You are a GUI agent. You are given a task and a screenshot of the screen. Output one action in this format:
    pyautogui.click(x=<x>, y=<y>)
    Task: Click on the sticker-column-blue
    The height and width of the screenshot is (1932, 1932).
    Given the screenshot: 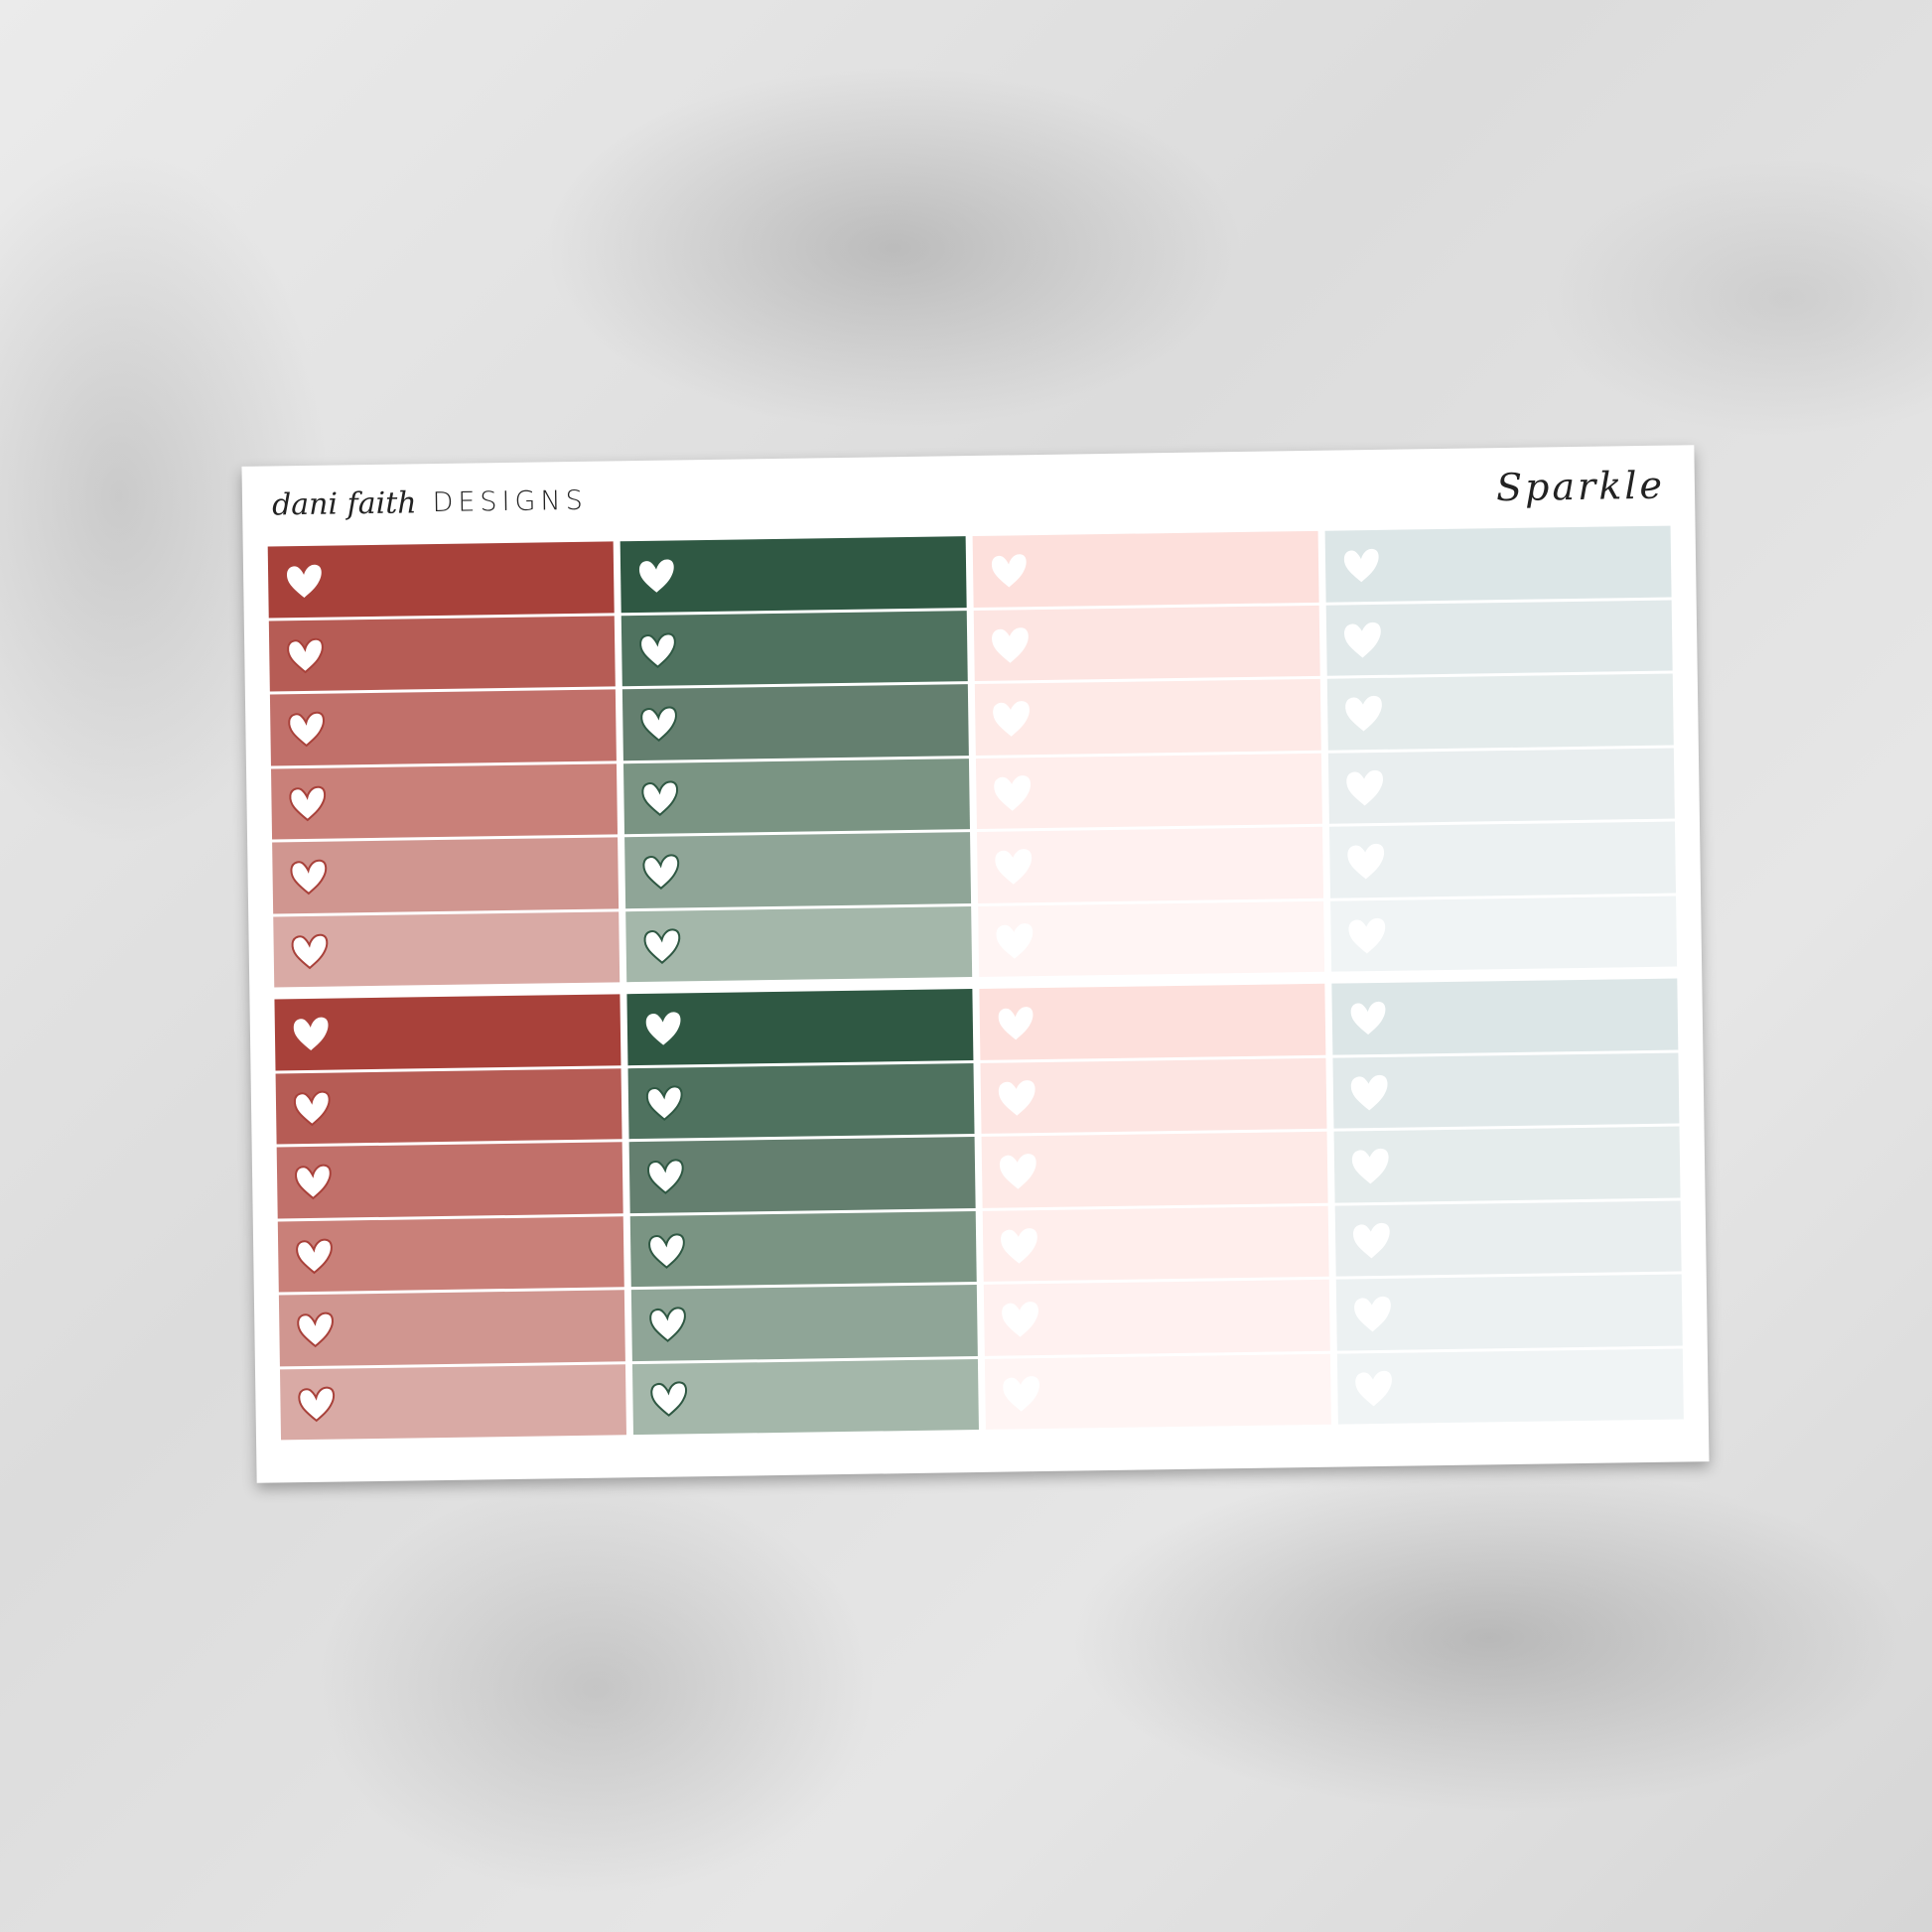 What is the action you would take?
    pyautogui.click(x=1501, y=748)
    